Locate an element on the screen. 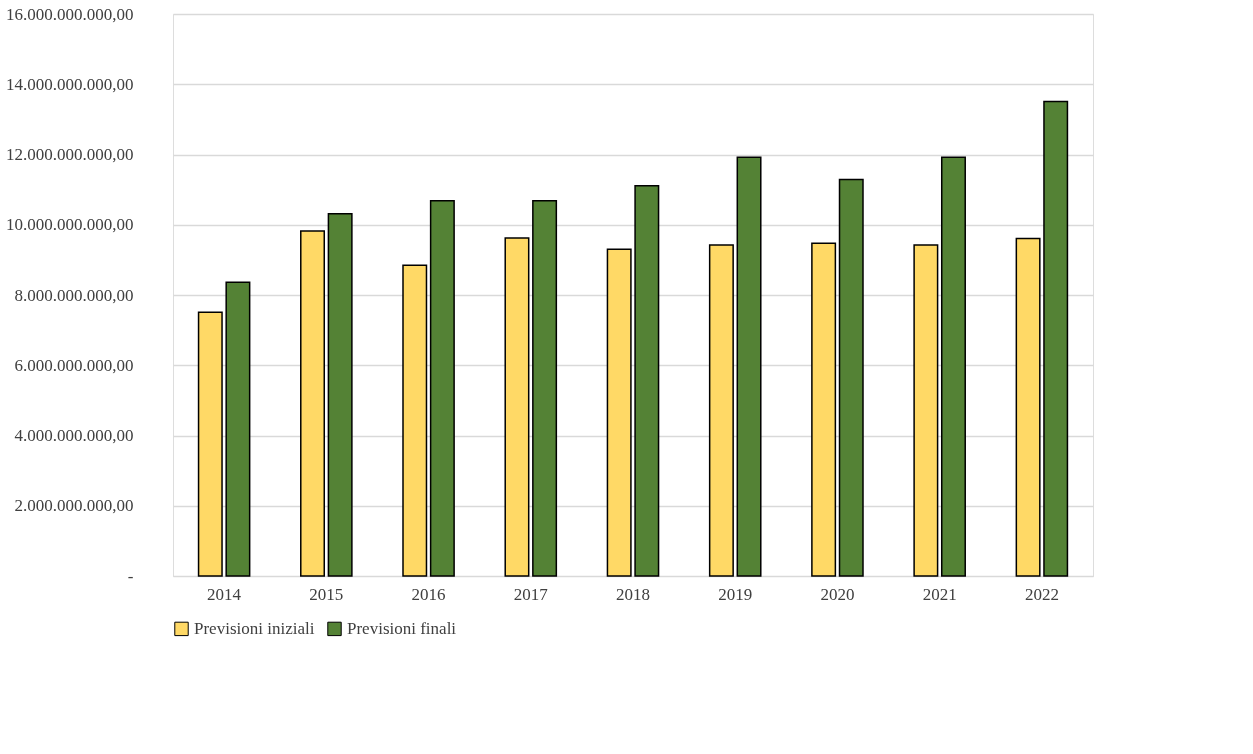  x-tick-label: 2017 is located at coordinates (531, 594).